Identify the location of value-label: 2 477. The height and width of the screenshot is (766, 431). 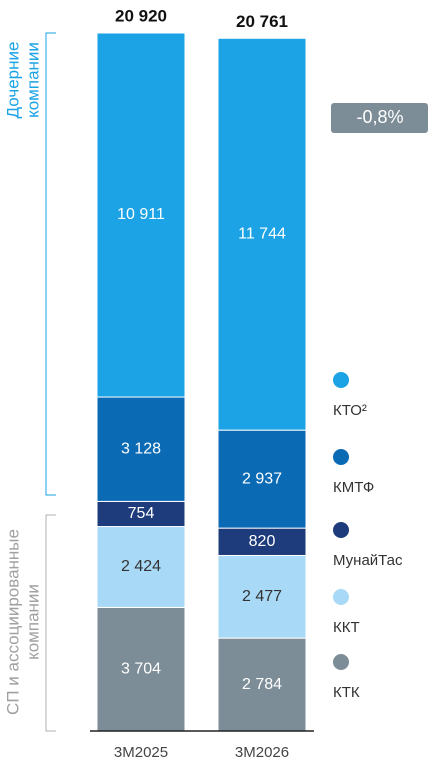
(262, 596).